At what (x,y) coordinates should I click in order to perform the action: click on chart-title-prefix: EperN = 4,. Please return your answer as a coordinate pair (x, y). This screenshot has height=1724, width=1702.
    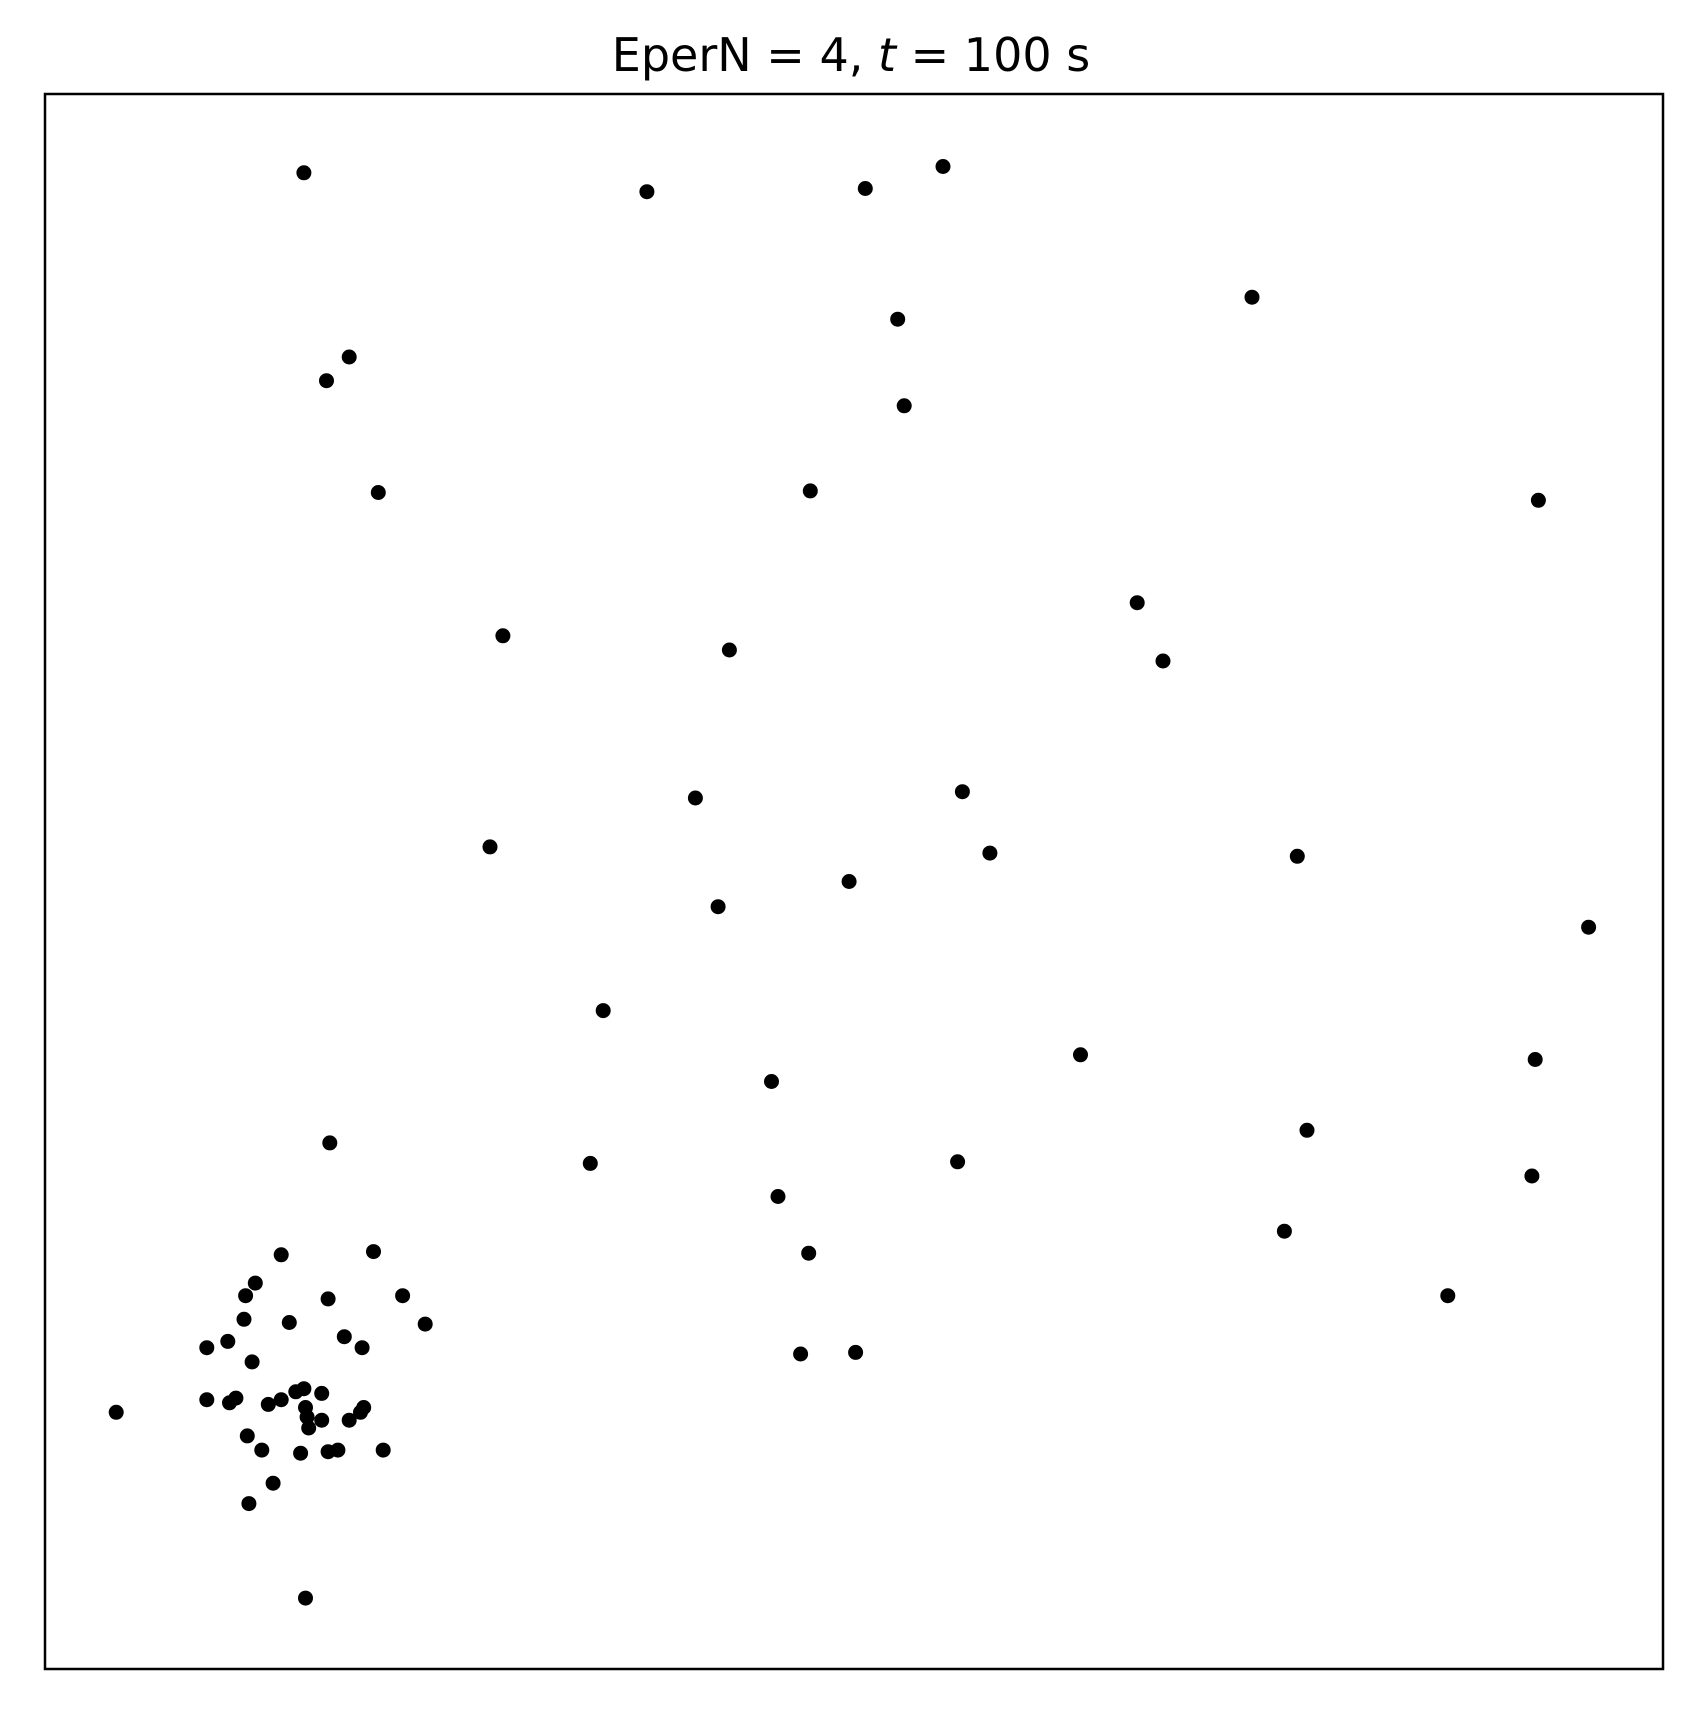
    Looking at the image, I should click on (744, 55).